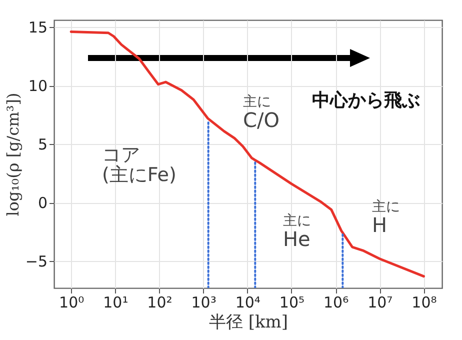  Describe the element at coordinates (366, 100) in the screenshot. I see `annotation: 中心から飛ぶ` at that location.